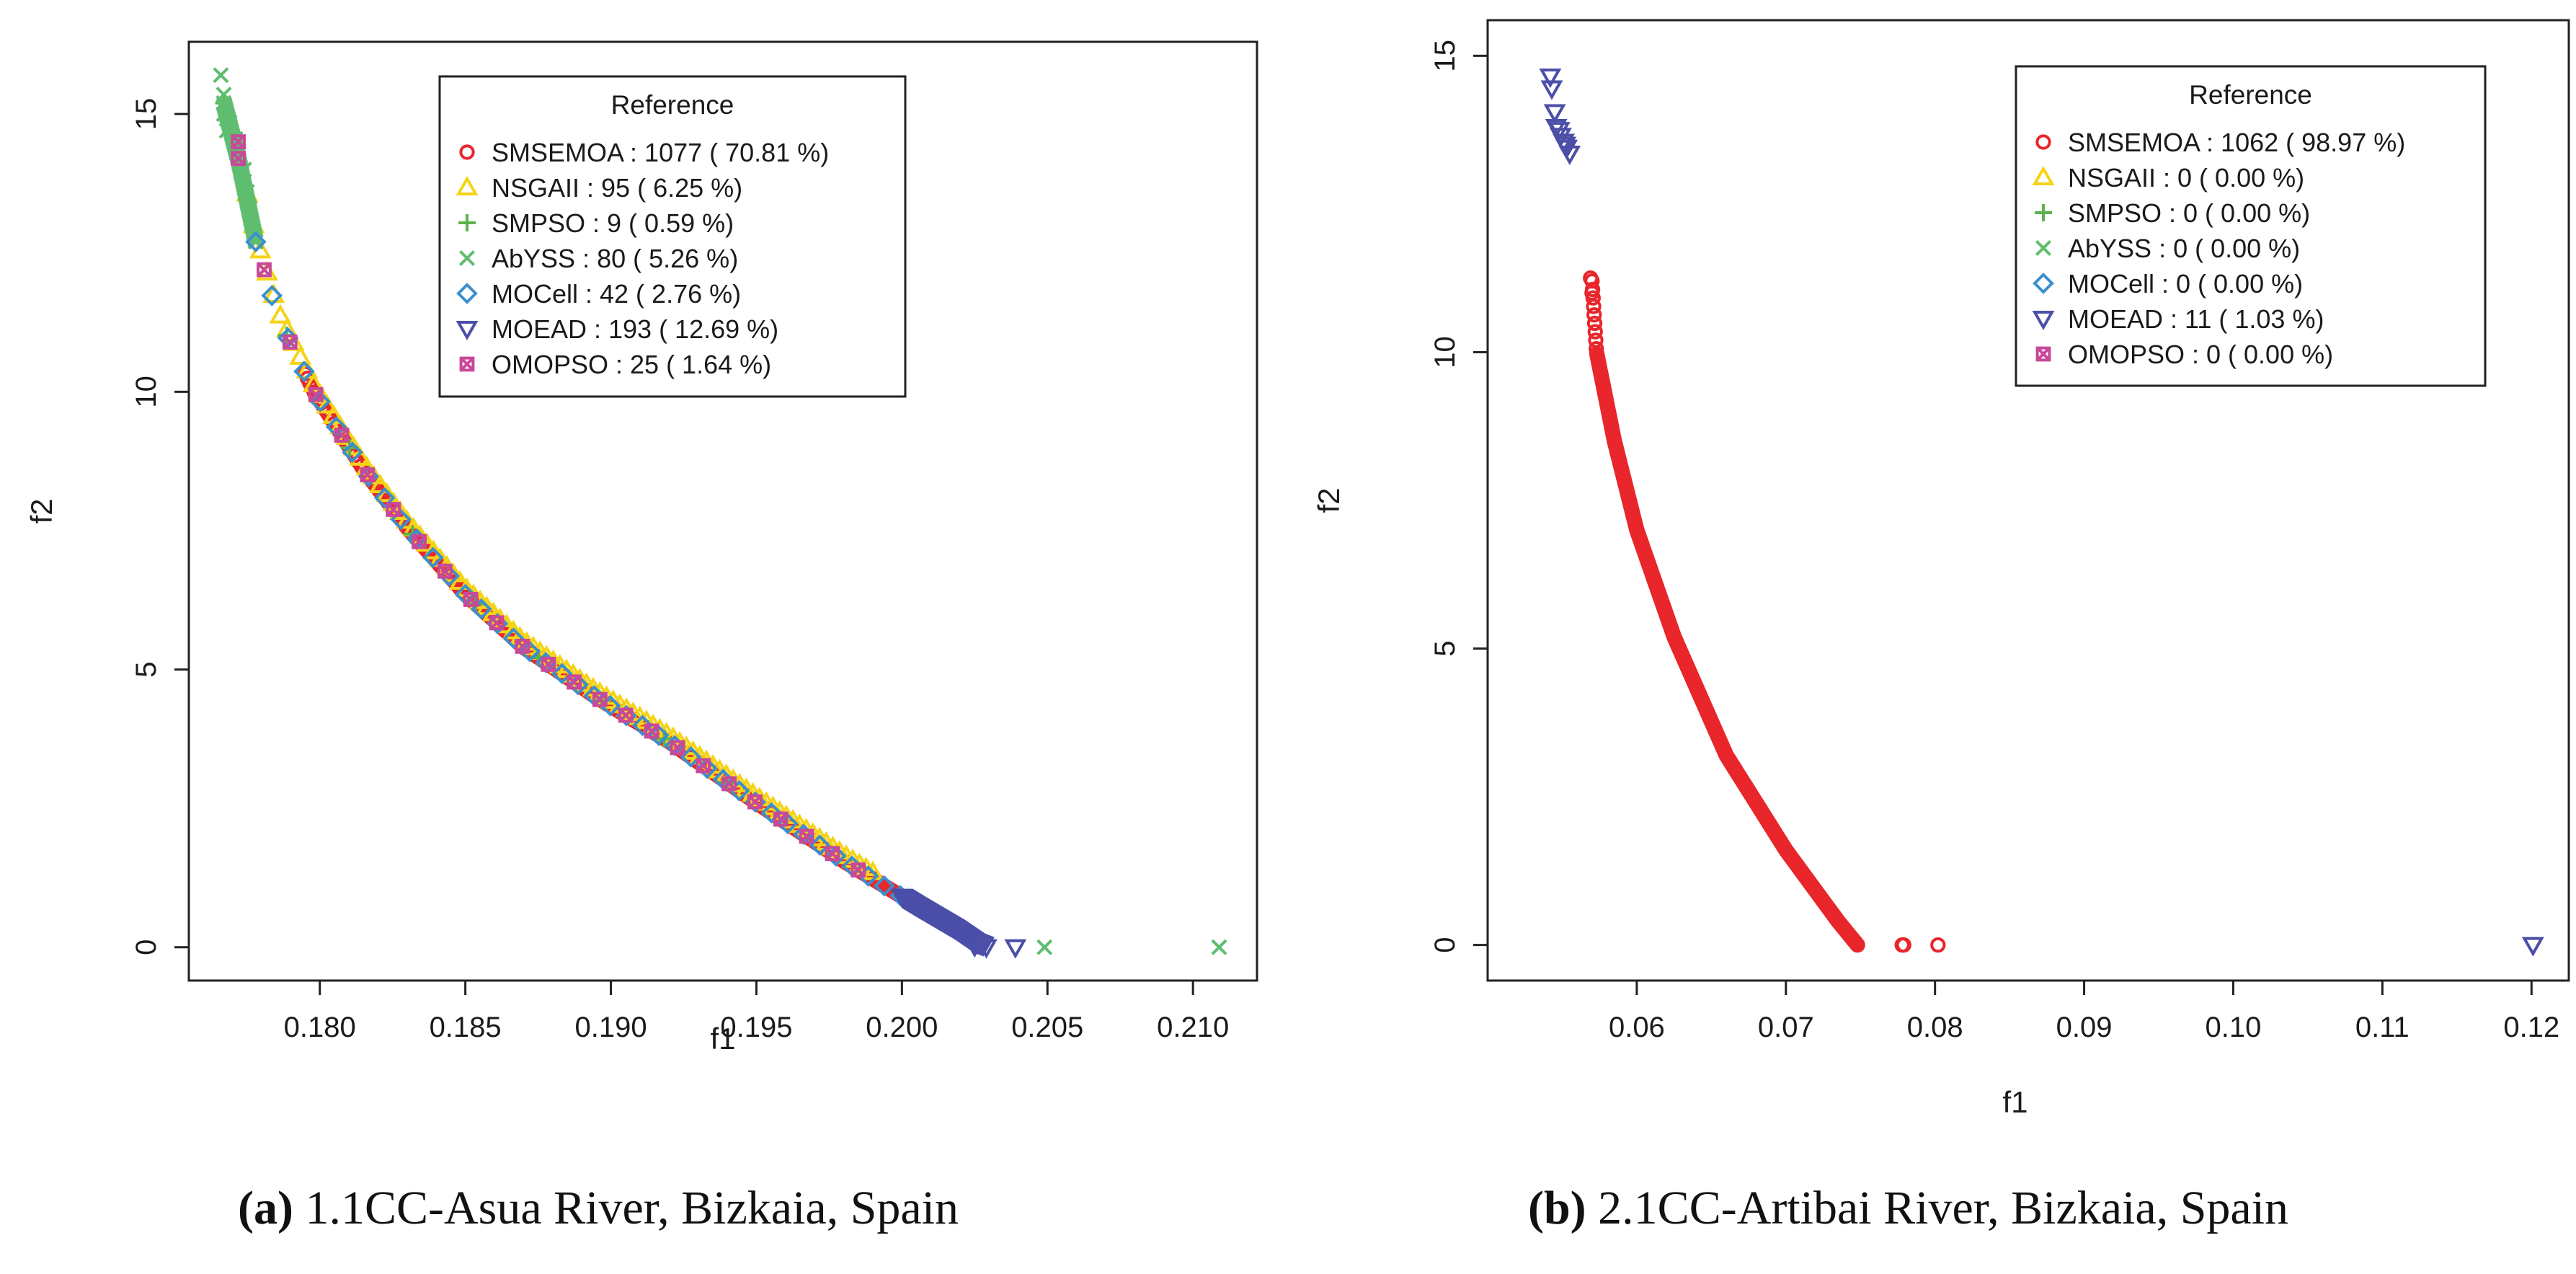  I want to click on x-axis-label: f1, so click(722, 1039).